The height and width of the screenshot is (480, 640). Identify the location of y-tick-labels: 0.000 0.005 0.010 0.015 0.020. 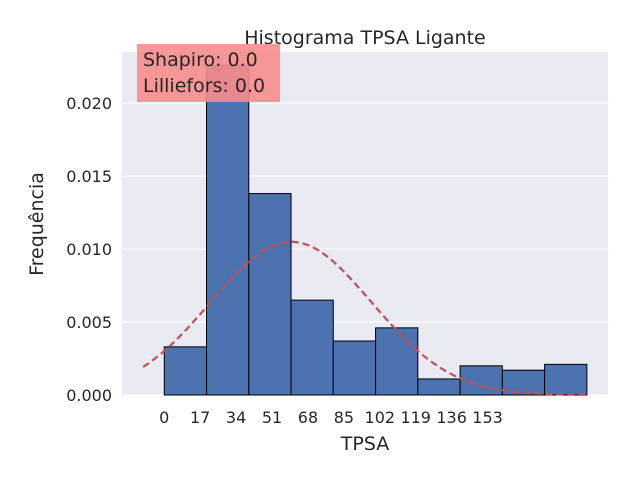
(89, 249).